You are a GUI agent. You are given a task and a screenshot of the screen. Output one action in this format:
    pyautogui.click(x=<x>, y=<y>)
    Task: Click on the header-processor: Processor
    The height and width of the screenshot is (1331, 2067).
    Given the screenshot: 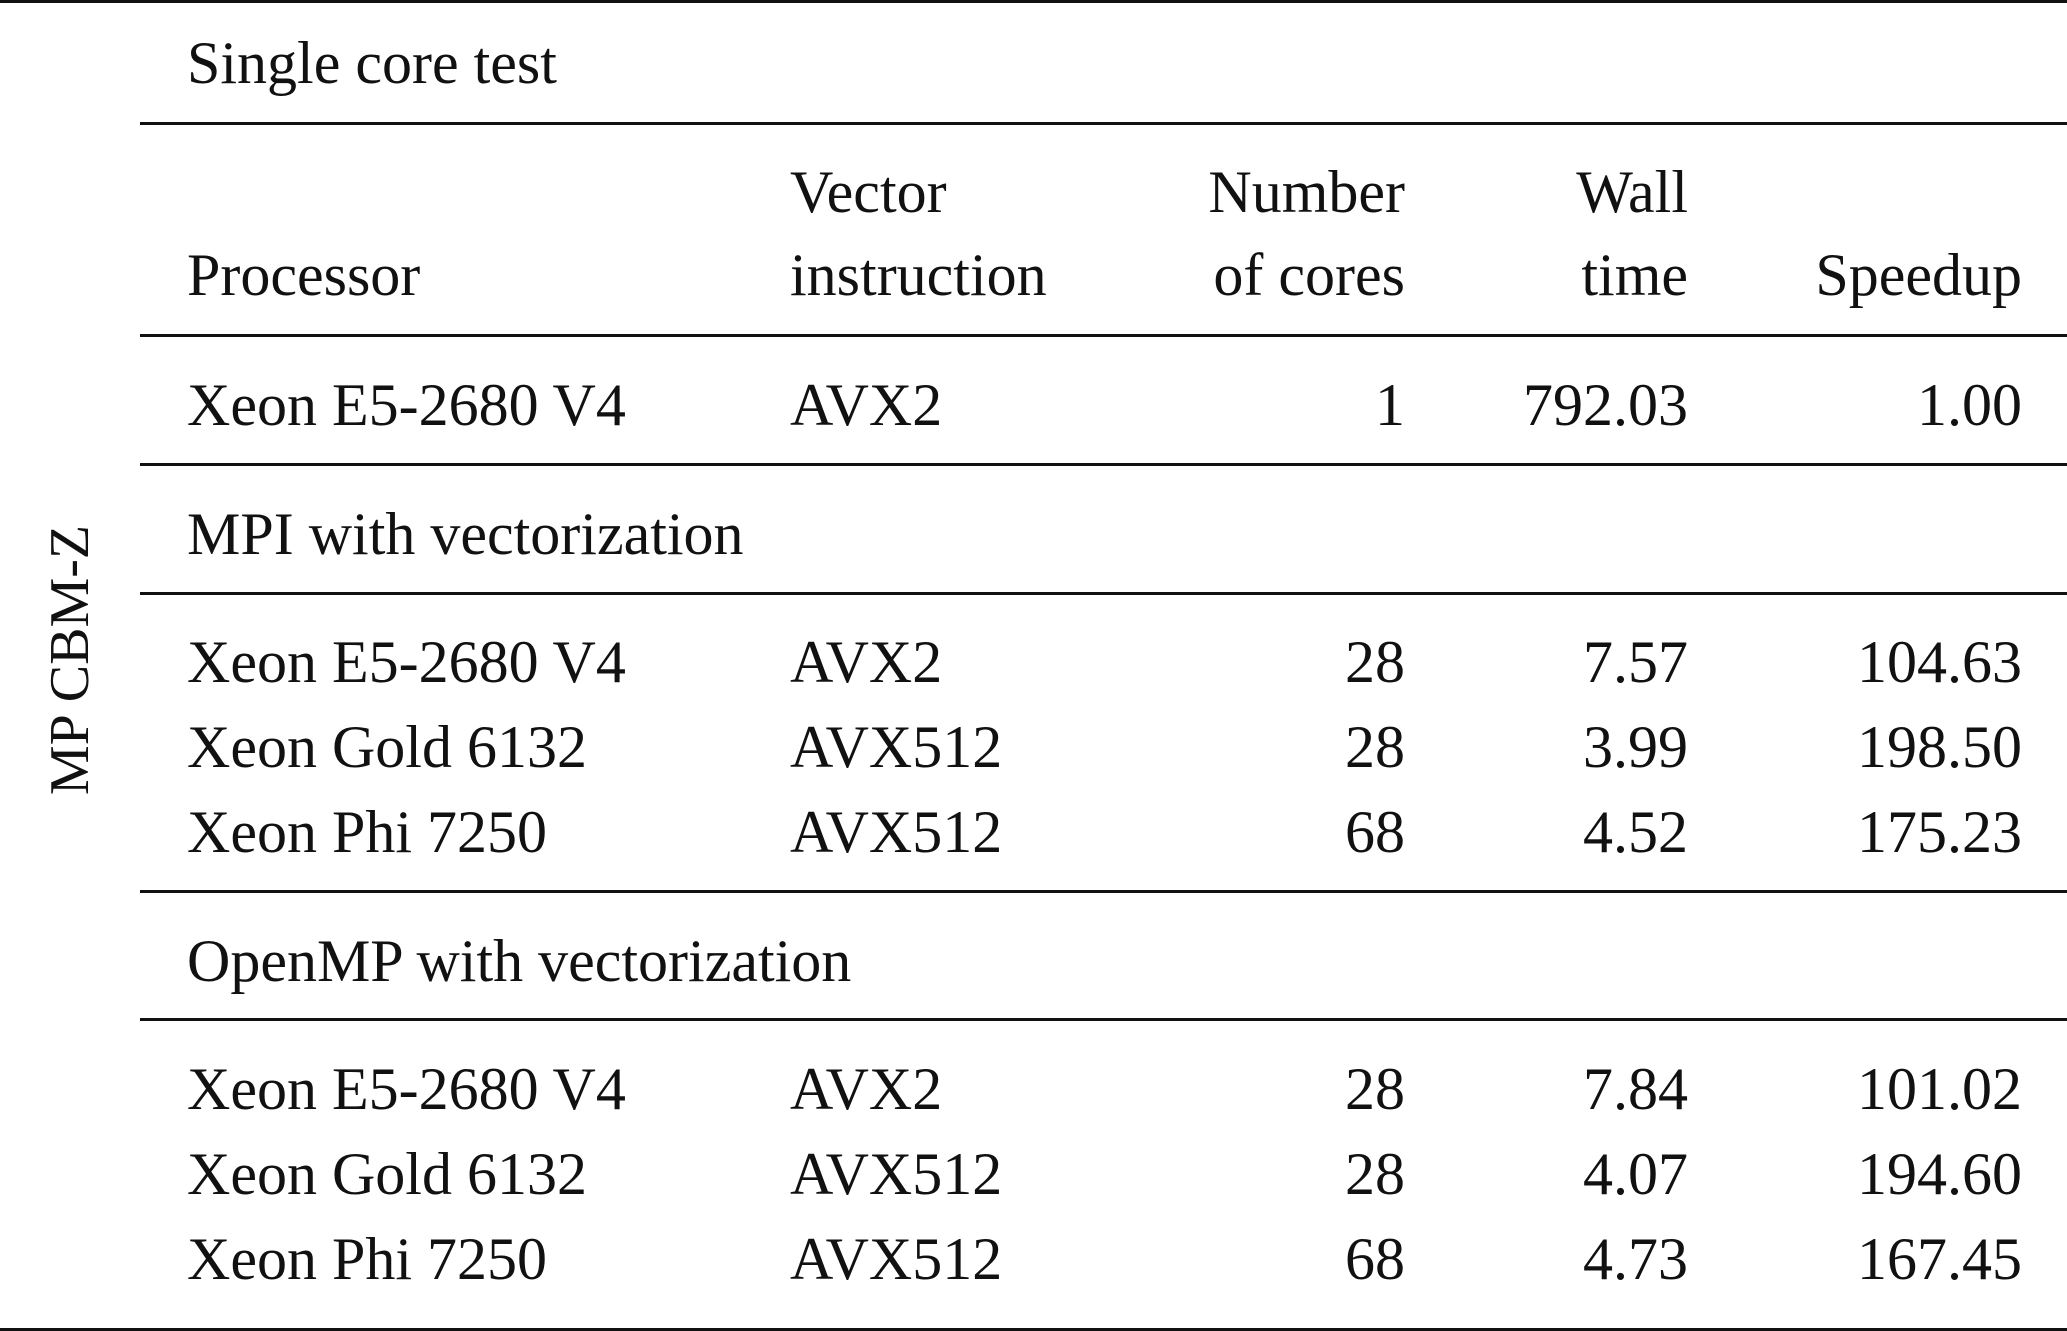 What is the action you would take?
    pyautogui.click(x=304, y=275)
    